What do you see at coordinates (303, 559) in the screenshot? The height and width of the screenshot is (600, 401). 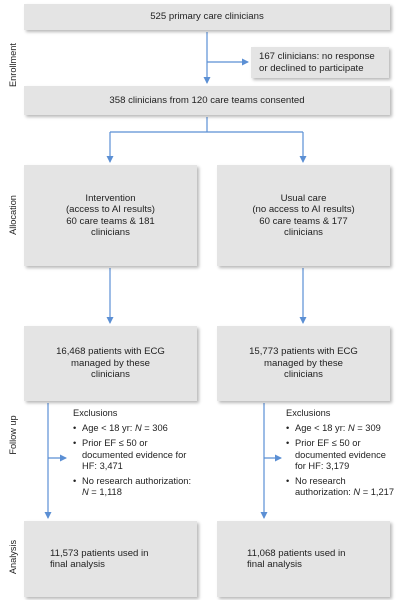 I see `box-final-usual-care: 11,068 patients used in final analysis` at bounding box center [303, 559].